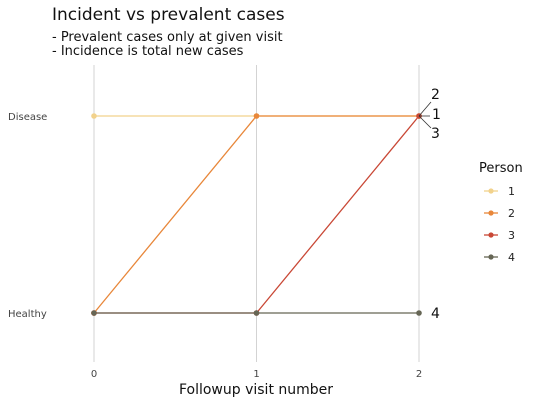 The width and height of the screenshot is (540, 405). Describe the element at coordinates (167, 37) in the screenshot. I see `chart-subtitle-line-1: - Prevalent cases only at given visit` at that location.